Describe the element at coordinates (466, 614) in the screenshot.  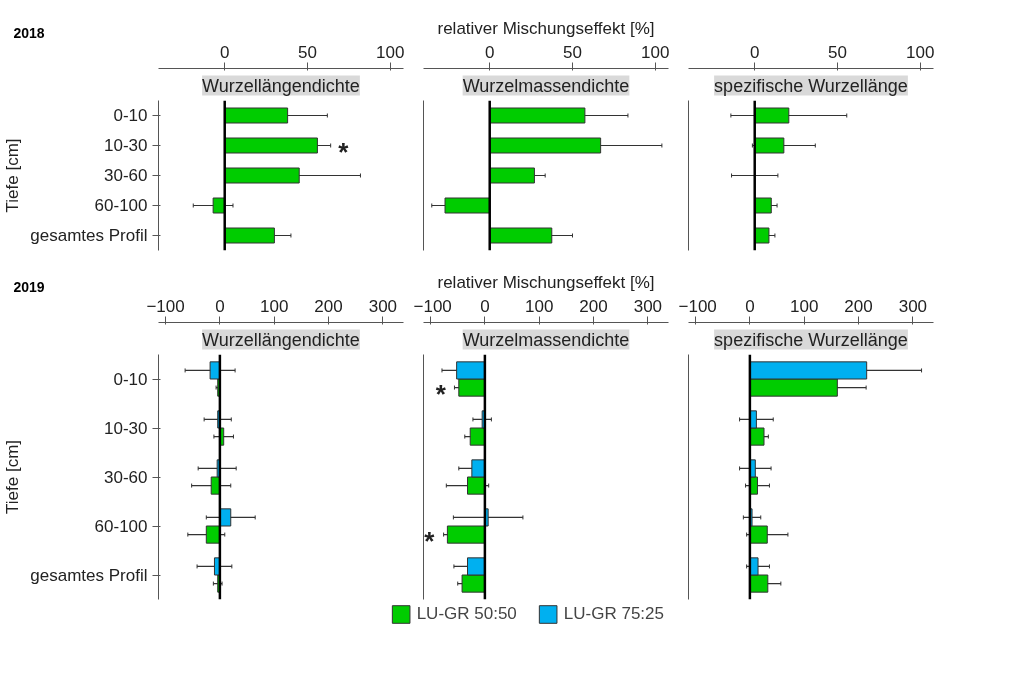
I see `legend-label: LU-GR 50:50` at that location.